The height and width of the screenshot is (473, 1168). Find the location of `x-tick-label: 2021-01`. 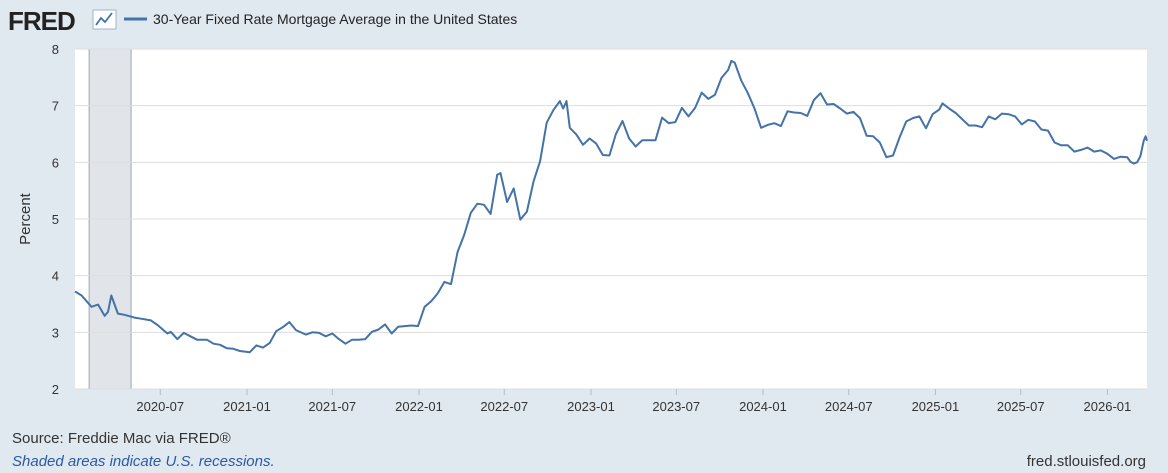

x-tick-label: 2021-01 is located at coordinates (247, 406).